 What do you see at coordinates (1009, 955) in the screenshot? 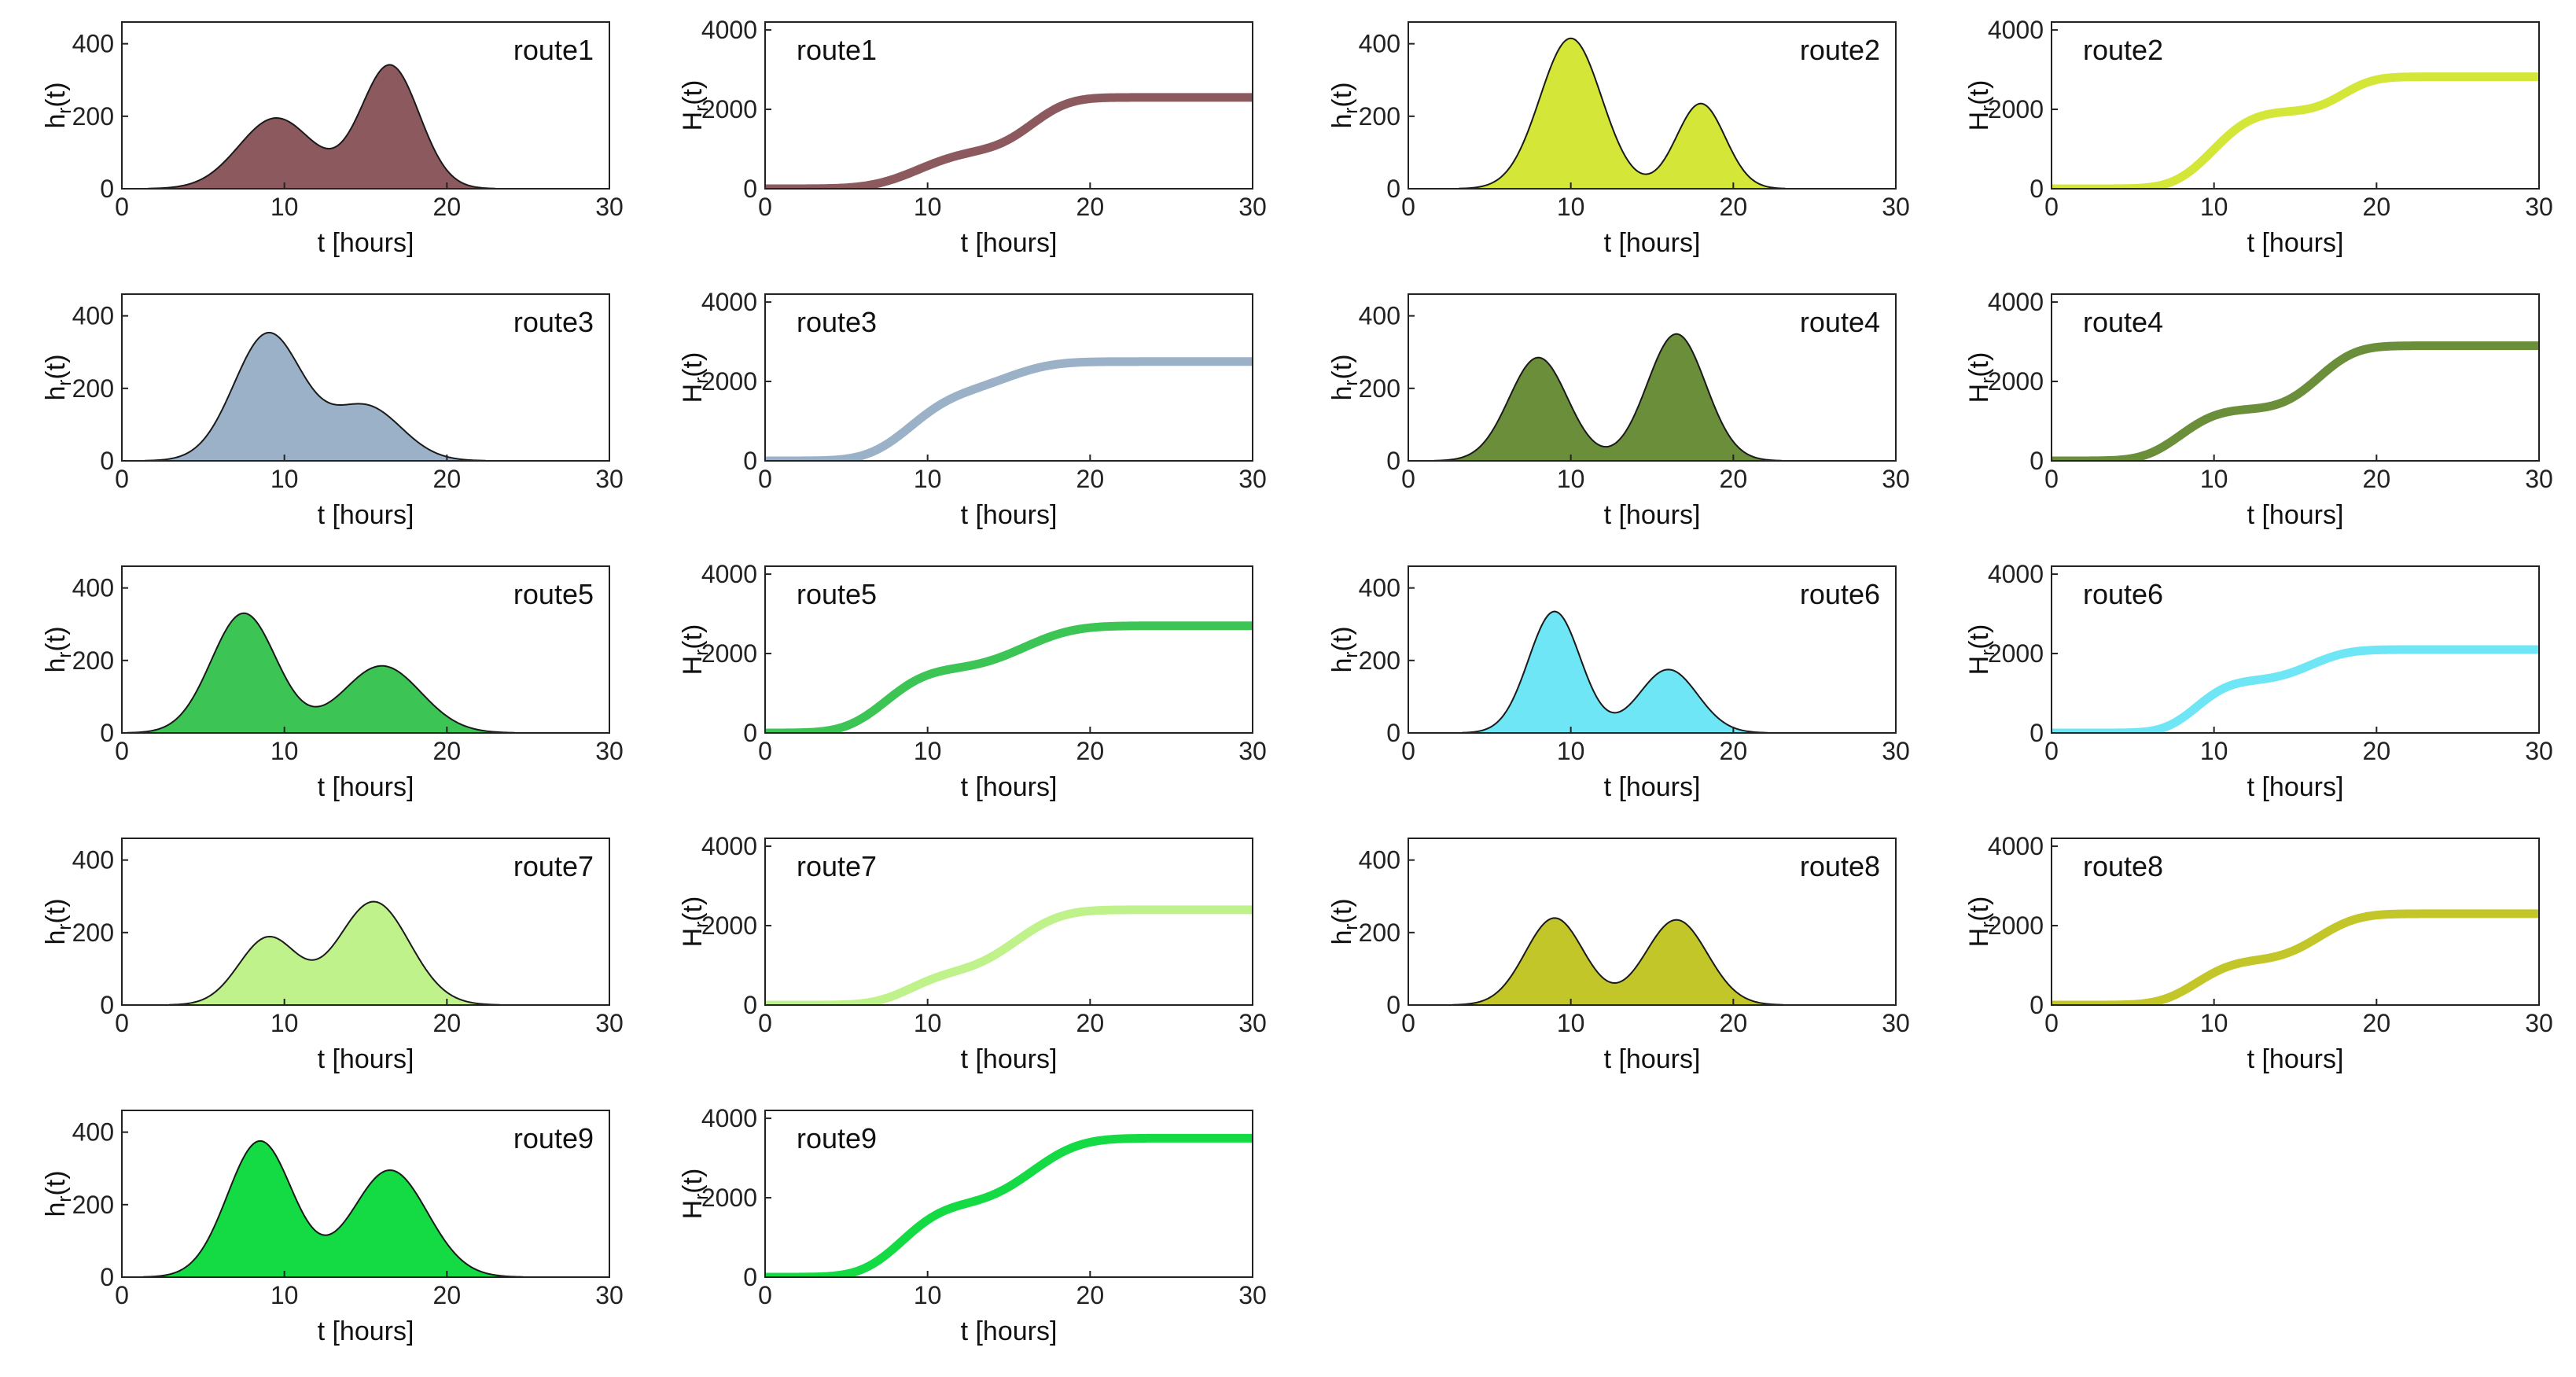
I see `route7-cumulative-line` at bounding box center [1009, 955].